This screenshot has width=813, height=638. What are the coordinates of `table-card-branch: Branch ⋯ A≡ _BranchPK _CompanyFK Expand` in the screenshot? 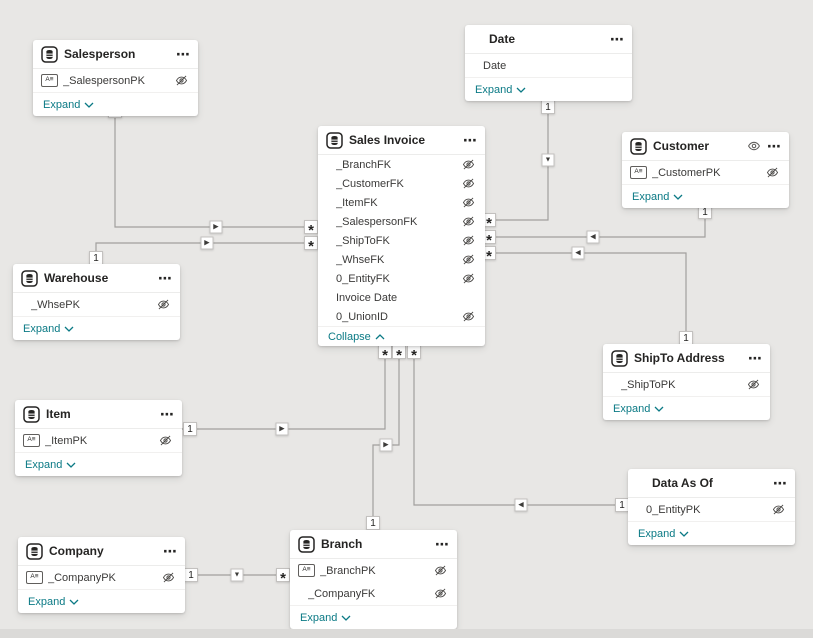 It's located at (373, 579).